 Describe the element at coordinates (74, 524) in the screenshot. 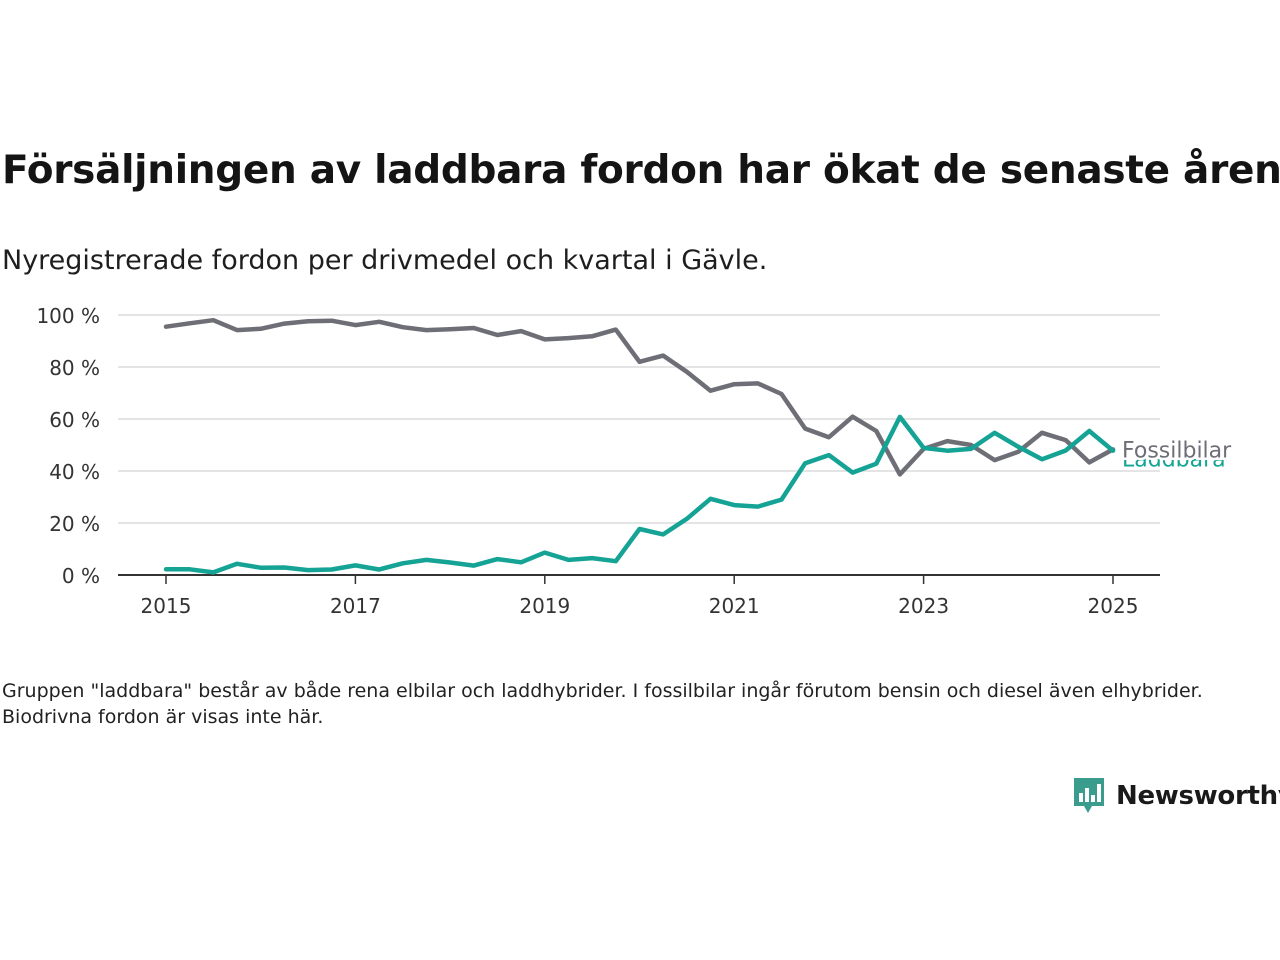

I see `y-tick-label: 20 %` at that location.